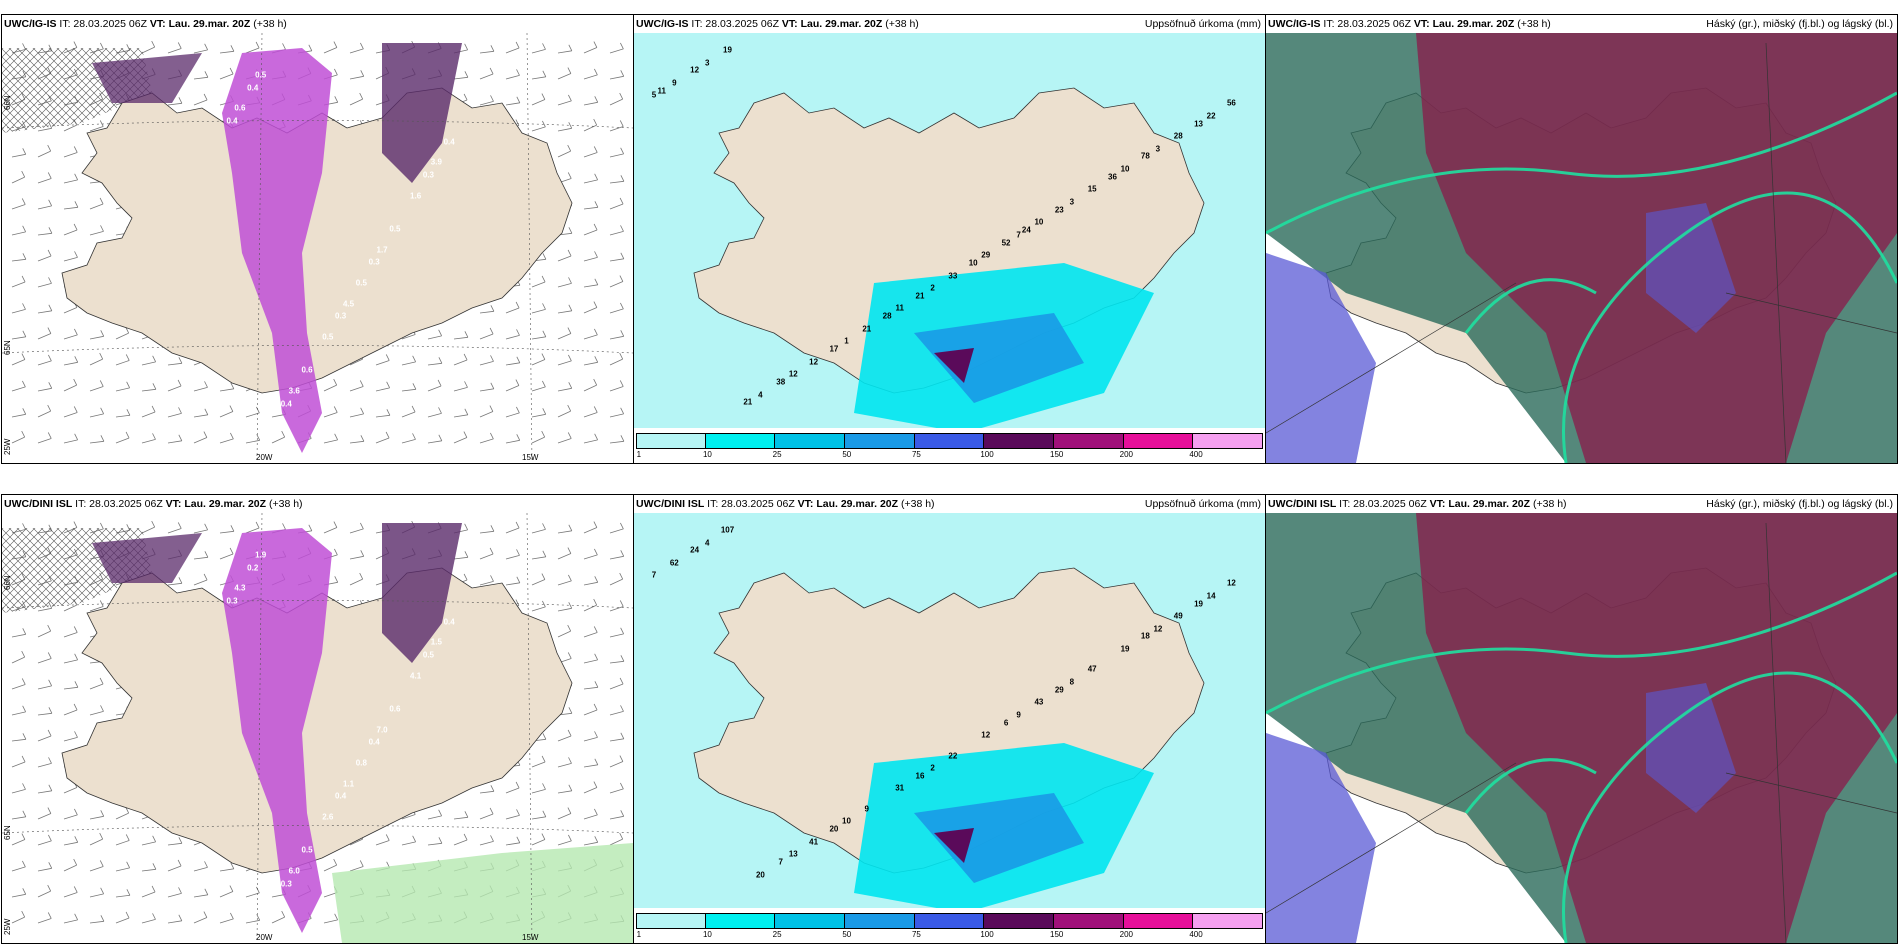  What do you see at coordinates (674, 563) in the screenshot?
I see `value-label: 62` at bounding box center [674, 563].